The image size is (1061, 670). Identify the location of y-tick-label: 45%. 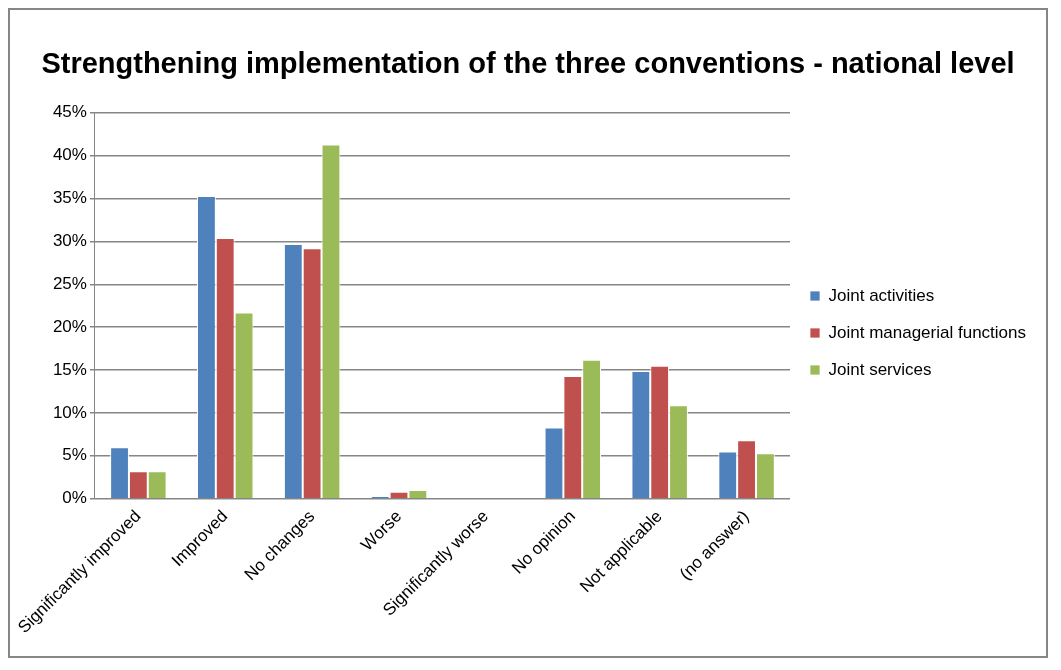
(69, 112).